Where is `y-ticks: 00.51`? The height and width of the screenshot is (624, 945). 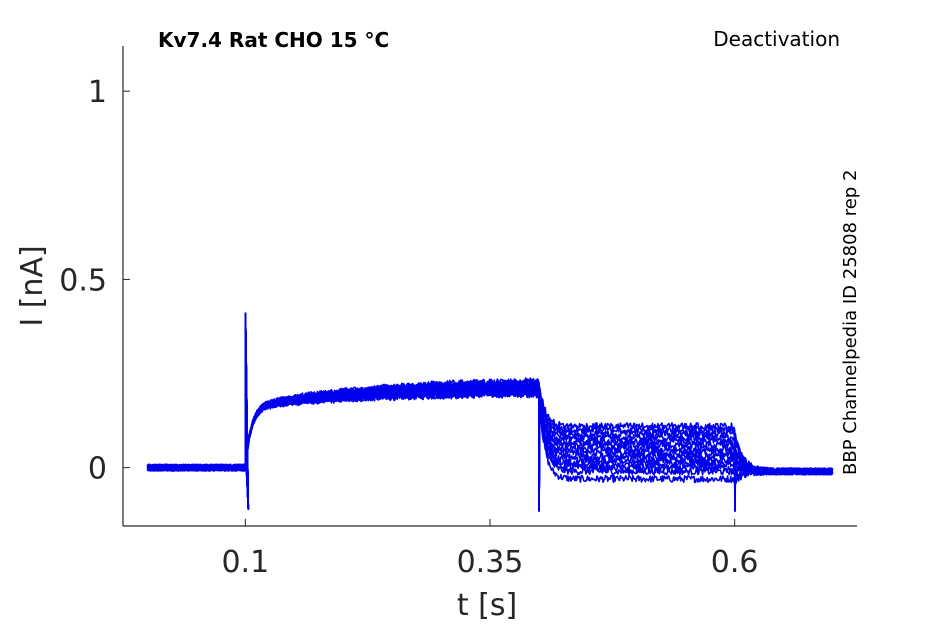 y-ticks: 00.51 is located at coordinates (94, 281).